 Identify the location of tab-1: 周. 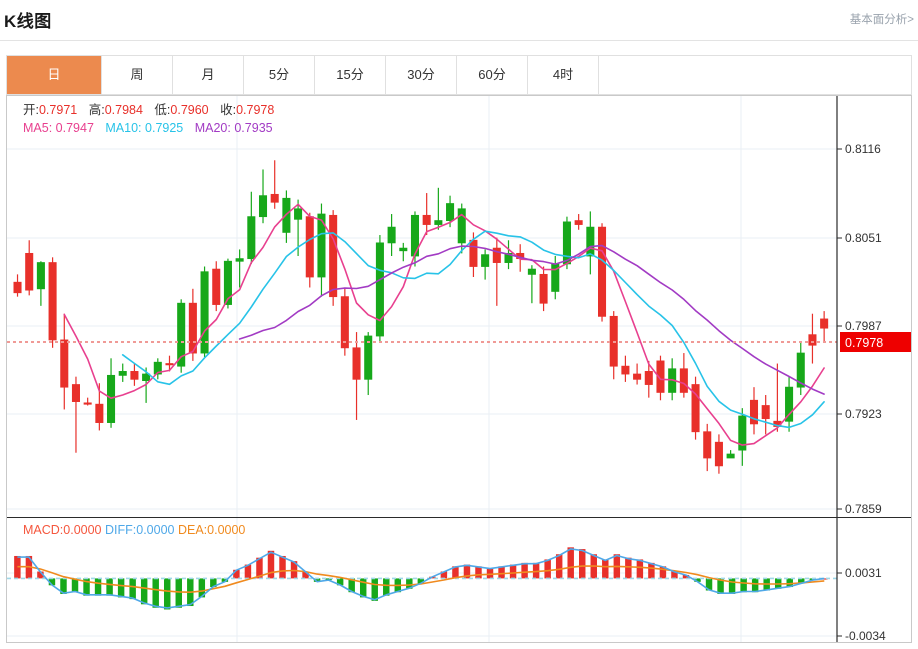
(137, 75).